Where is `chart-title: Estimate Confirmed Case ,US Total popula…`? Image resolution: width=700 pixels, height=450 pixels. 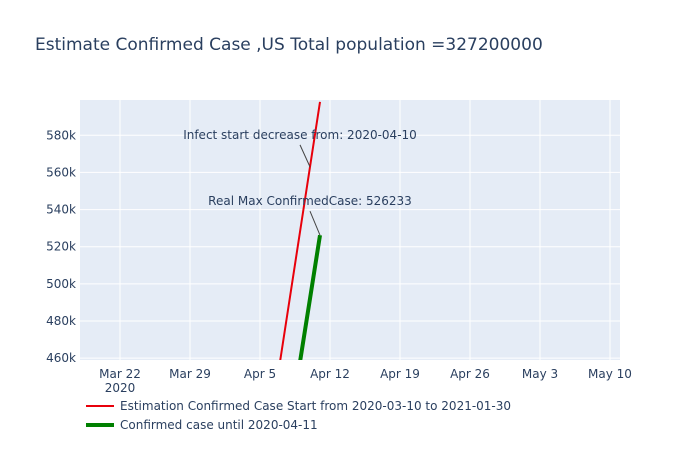
chart-title: Estimate Confirmed Case ,US Total popula… is located at coordinates (289, 45).